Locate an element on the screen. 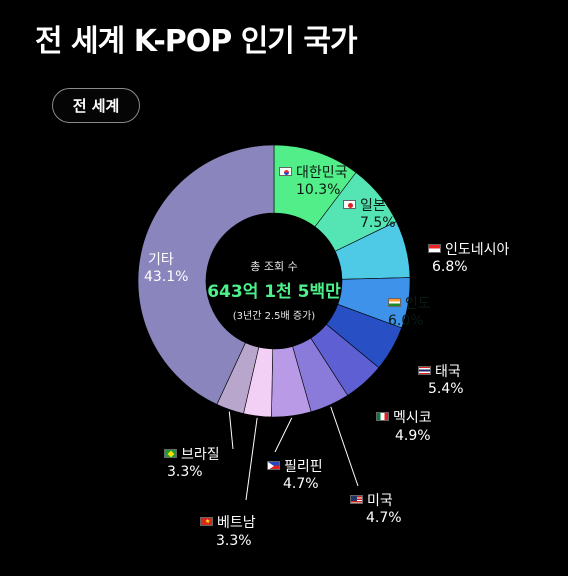  slice-label-name: 일본 is located at coordinates (373, 206).